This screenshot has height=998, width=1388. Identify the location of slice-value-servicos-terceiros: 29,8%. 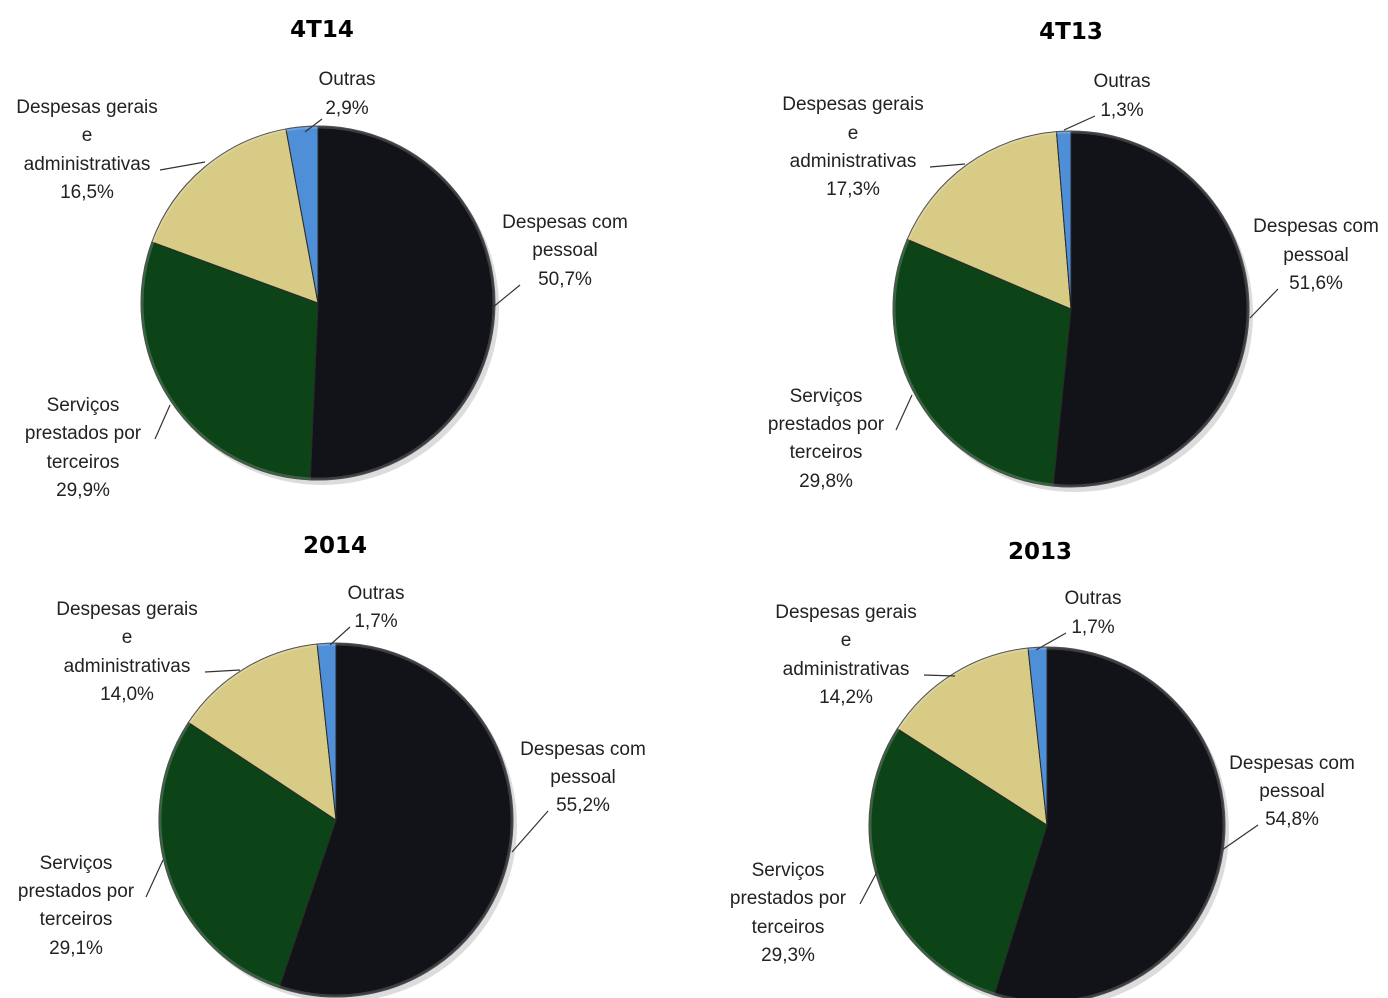
(826, 481).